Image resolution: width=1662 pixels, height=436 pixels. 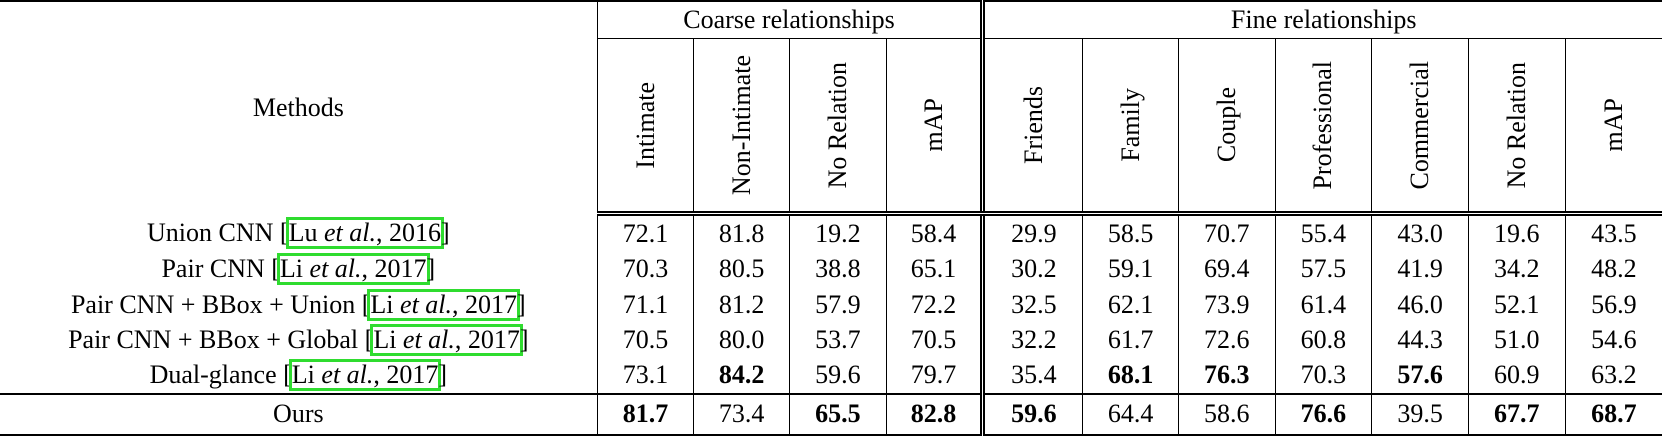 I want to click on col-coarse-map: mAP, so click(x=934, y=127).